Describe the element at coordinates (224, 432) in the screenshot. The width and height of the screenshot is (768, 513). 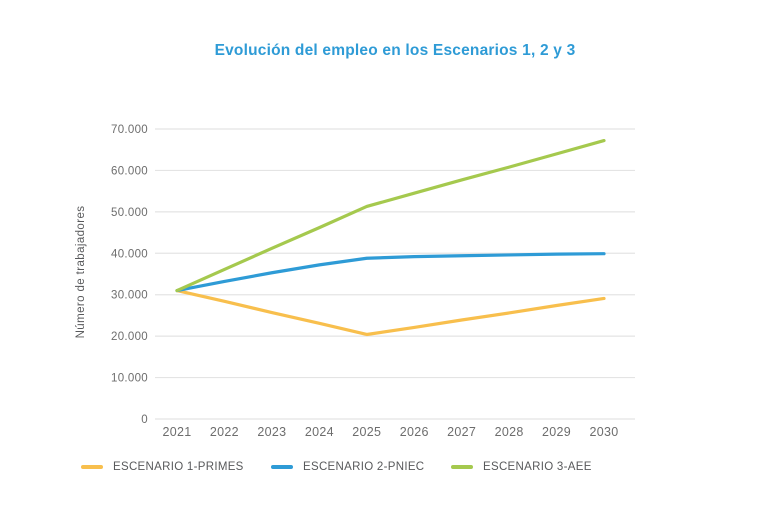
I see `x-tick-label: 2022` at that location.